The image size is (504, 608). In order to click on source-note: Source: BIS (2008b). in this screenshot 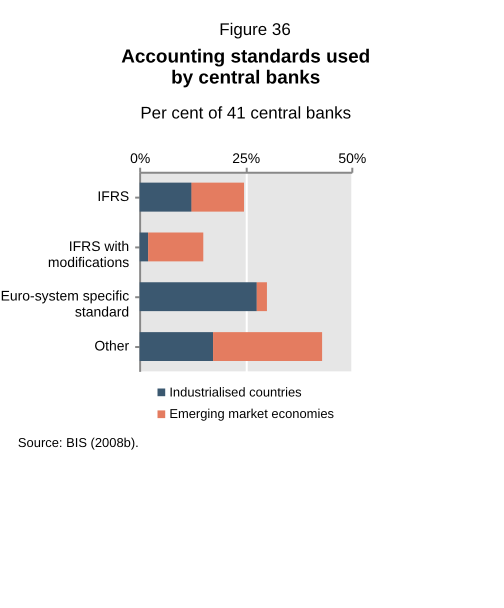, I will do `click(78, 442)`.